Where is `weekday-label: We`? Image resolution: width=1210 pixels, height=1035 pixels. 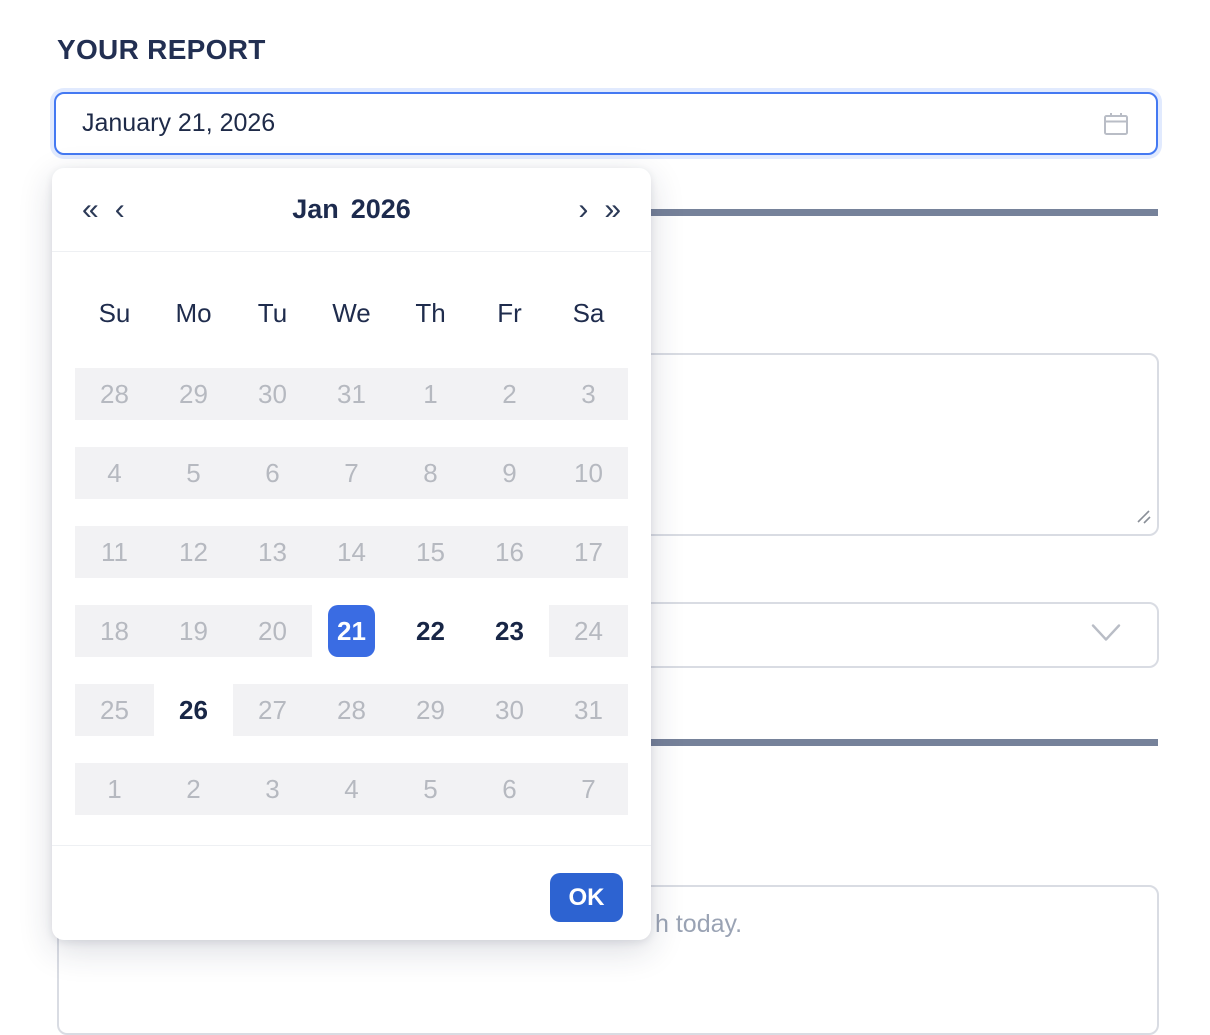
weekday-label: We is located at coordinates (351, 313).